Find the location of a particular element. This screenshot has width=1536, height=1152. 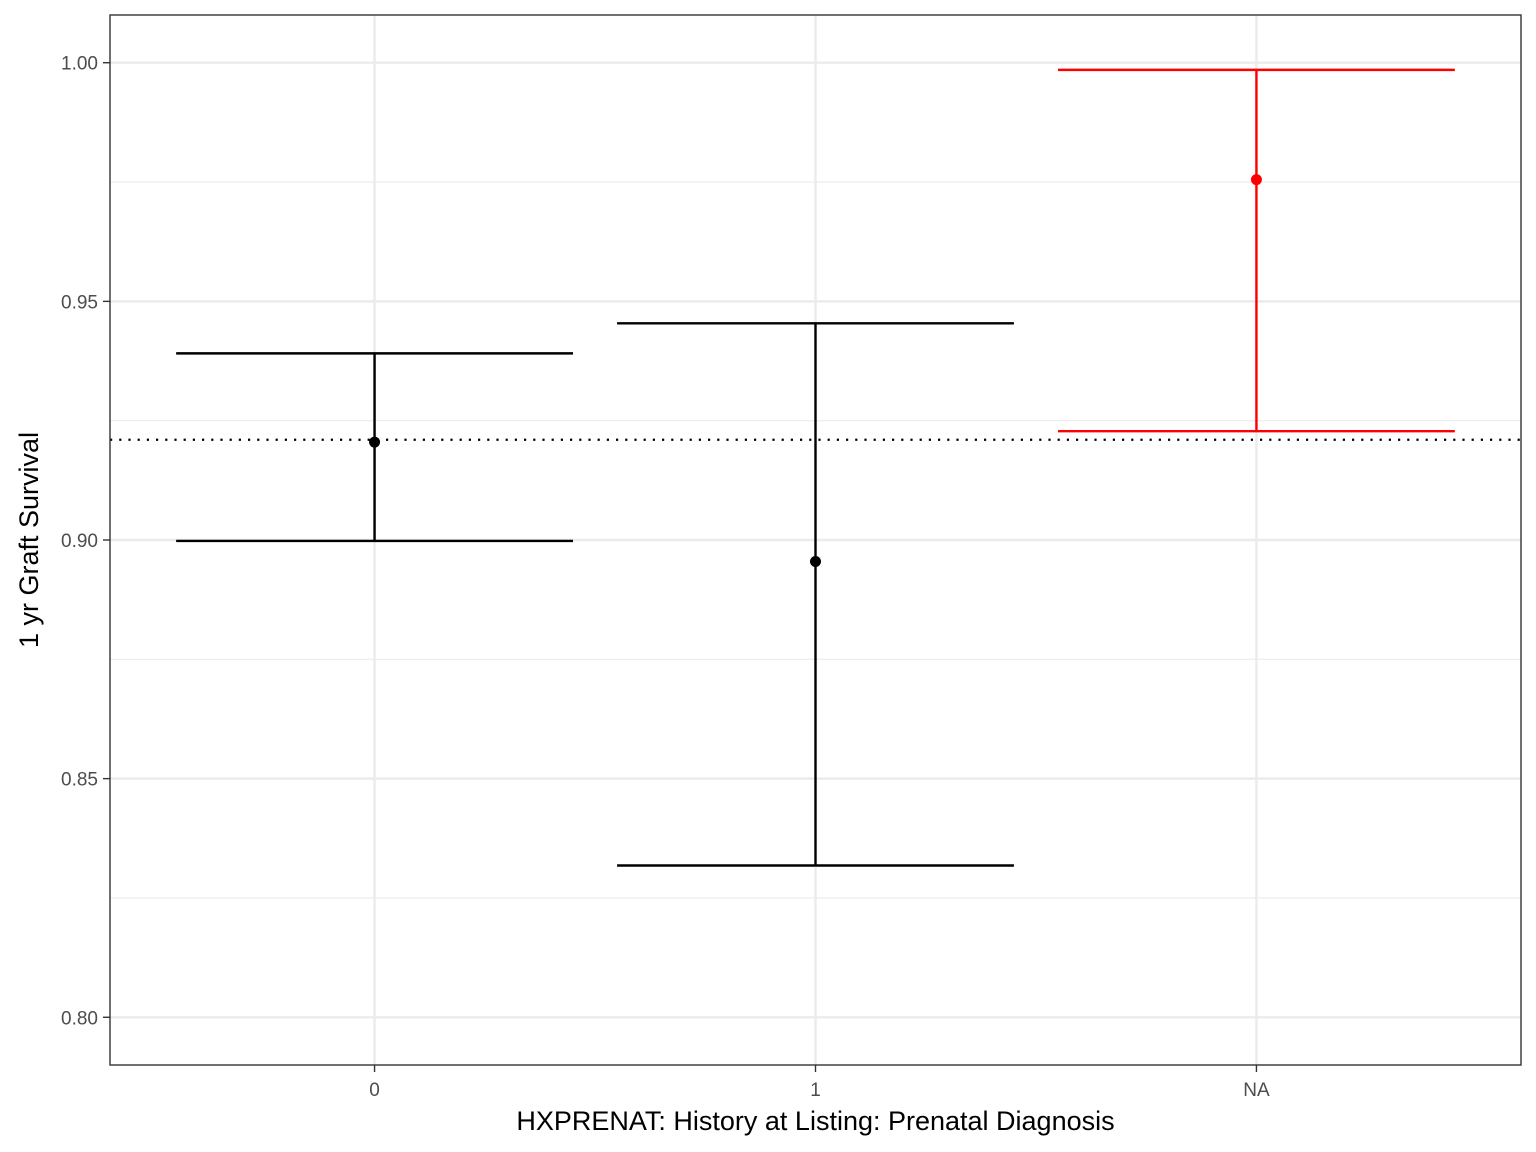

x-tick-label: NA is located at coordinates (1256, 1090).